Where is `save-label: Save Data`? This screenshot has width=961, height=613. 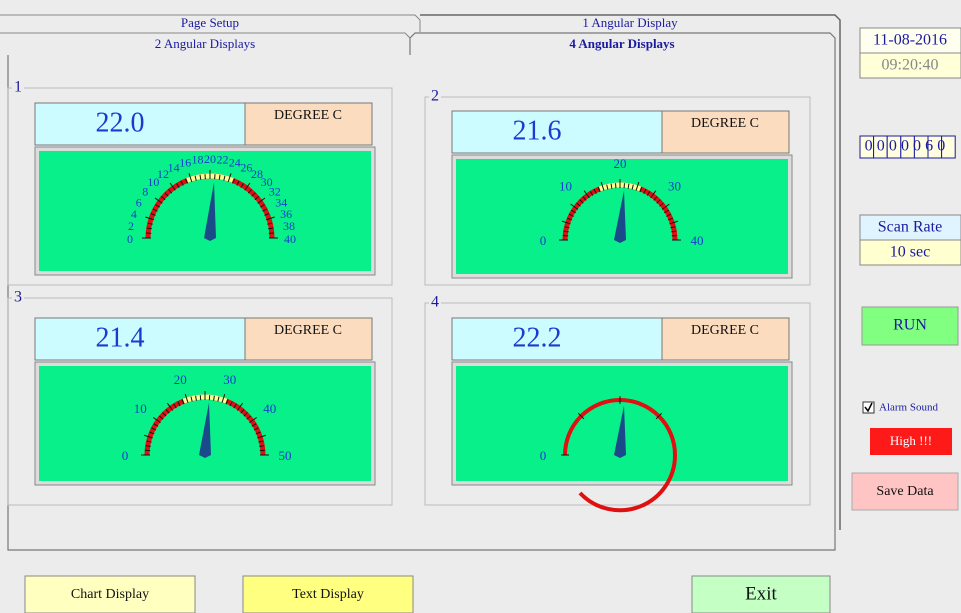 save-label: Save Data is located at coordinates (905, 491).